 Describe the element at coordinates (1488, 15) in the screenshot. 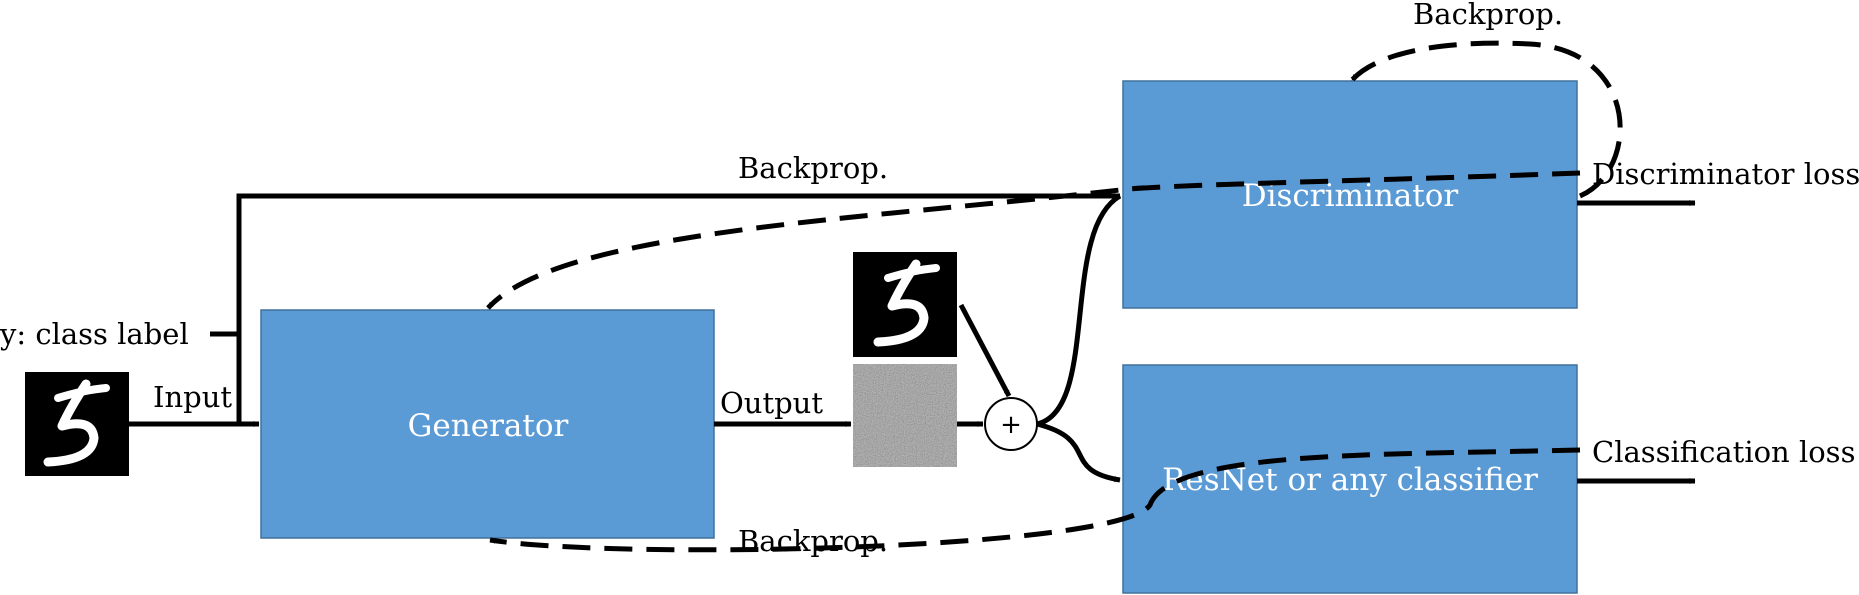

I see `backprop-disc-label: Backprop.` at that location.